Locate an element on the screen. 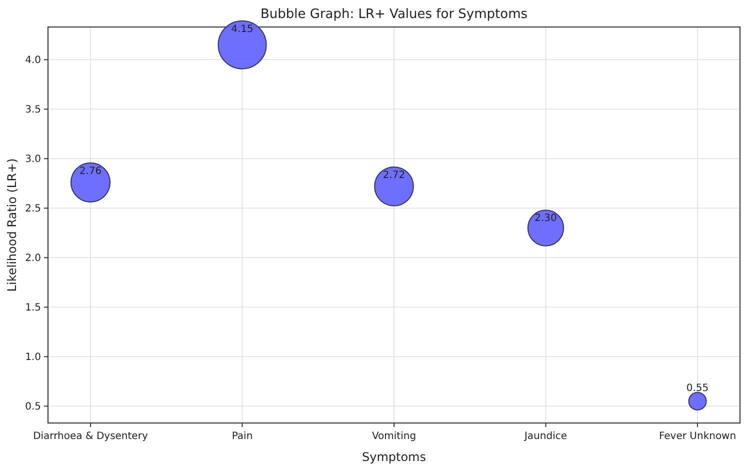 This screenshot has height=475, width=750. chart-title: Bubble Graph: LR+ Values for Symptoms is located at coordinates (394, 14).